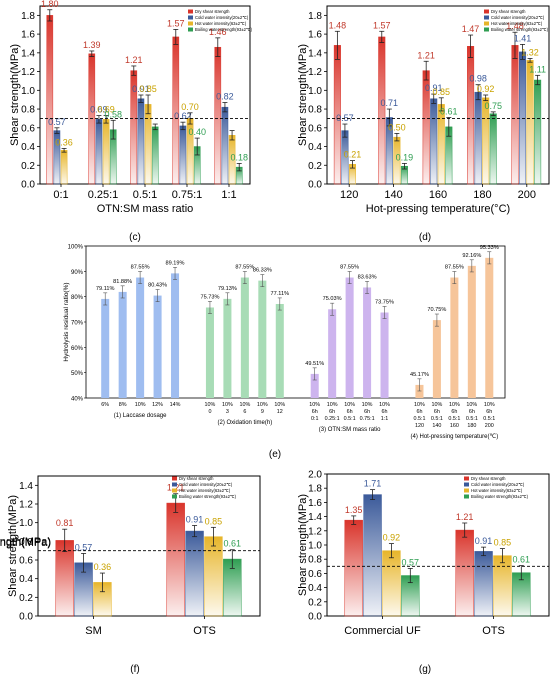 The image size is (550, 679). I want to click on x-tick-label: 200, so click(489, 426).